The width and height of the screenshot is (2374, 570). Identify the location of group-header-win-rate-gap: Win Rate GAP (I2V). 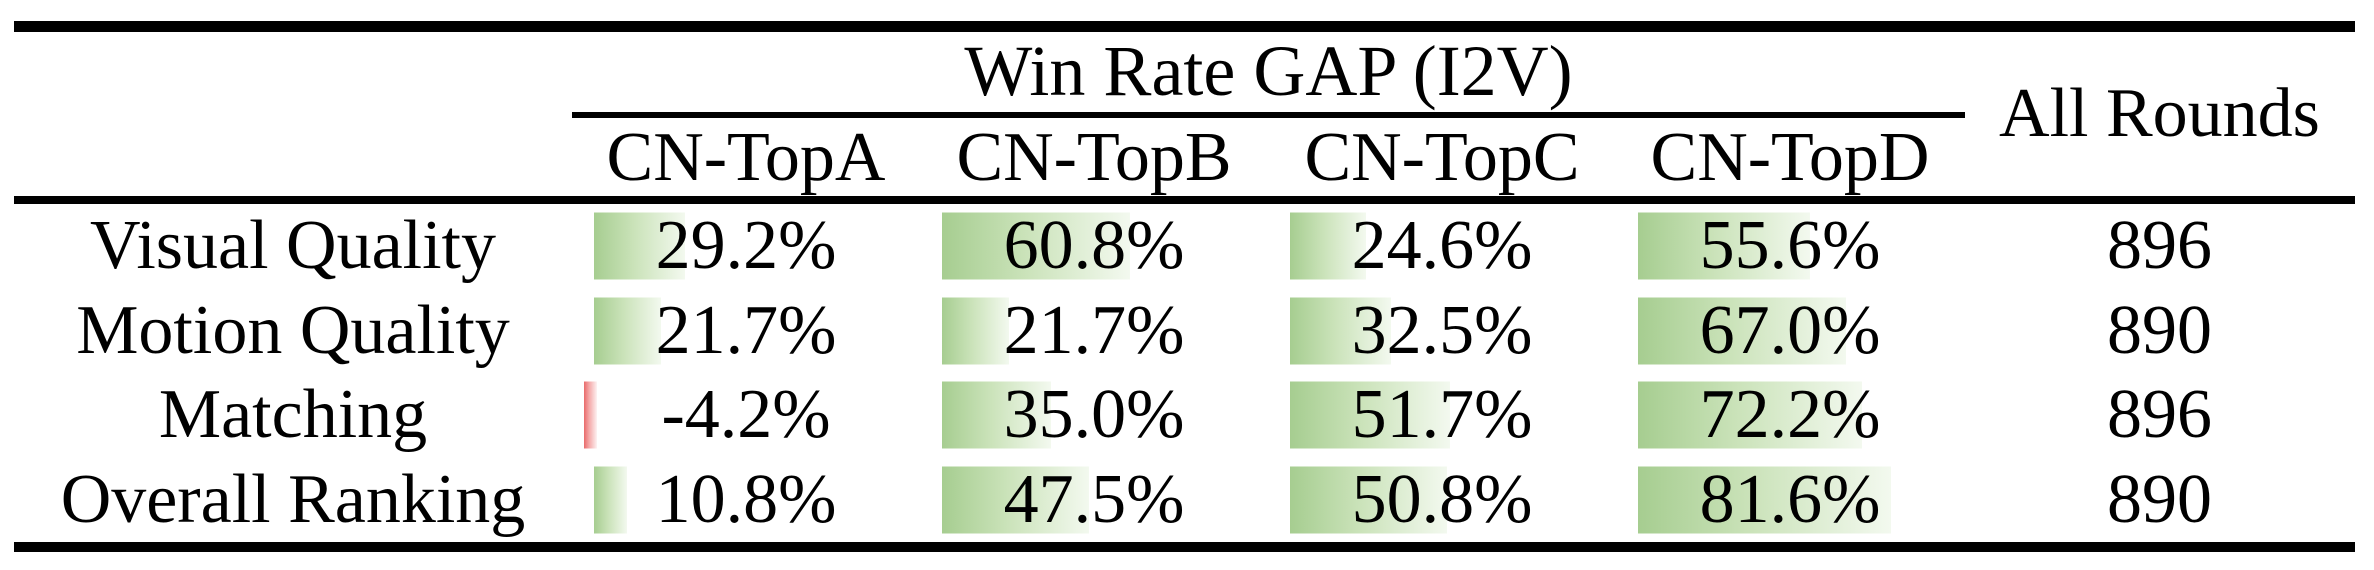
(1268, 70).